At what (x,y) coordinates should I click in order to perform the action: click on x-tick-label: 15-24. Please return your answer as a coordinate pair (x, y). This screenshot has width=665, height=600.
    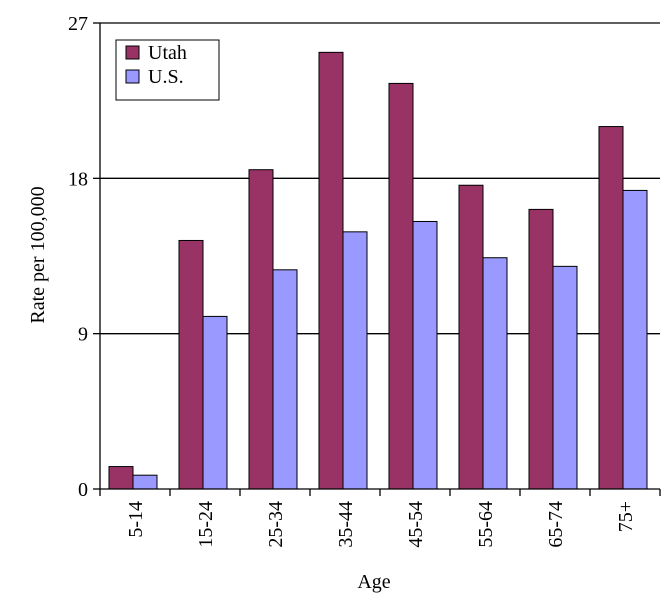
    Looking at the image, I should click on (206, 524).